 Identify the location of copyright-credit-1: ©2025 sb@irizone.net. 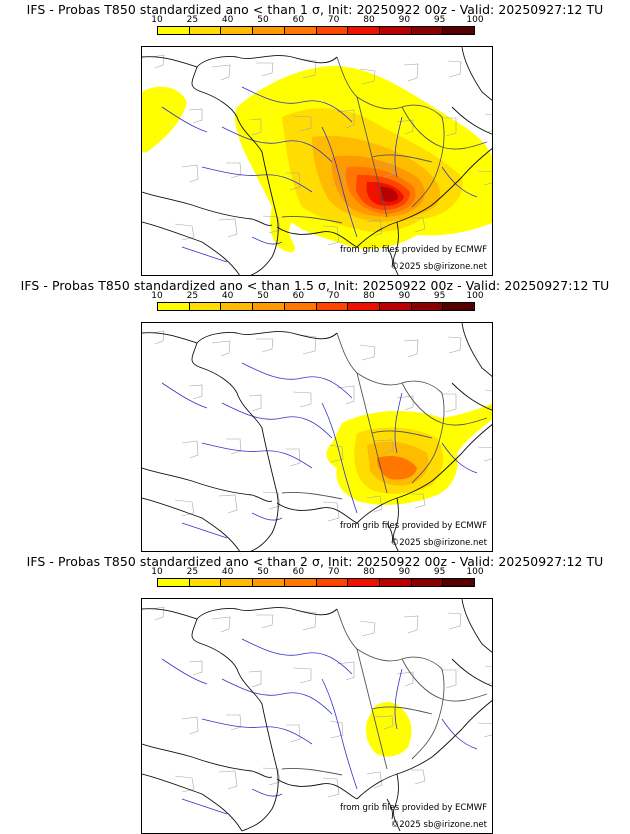
(438, 267).